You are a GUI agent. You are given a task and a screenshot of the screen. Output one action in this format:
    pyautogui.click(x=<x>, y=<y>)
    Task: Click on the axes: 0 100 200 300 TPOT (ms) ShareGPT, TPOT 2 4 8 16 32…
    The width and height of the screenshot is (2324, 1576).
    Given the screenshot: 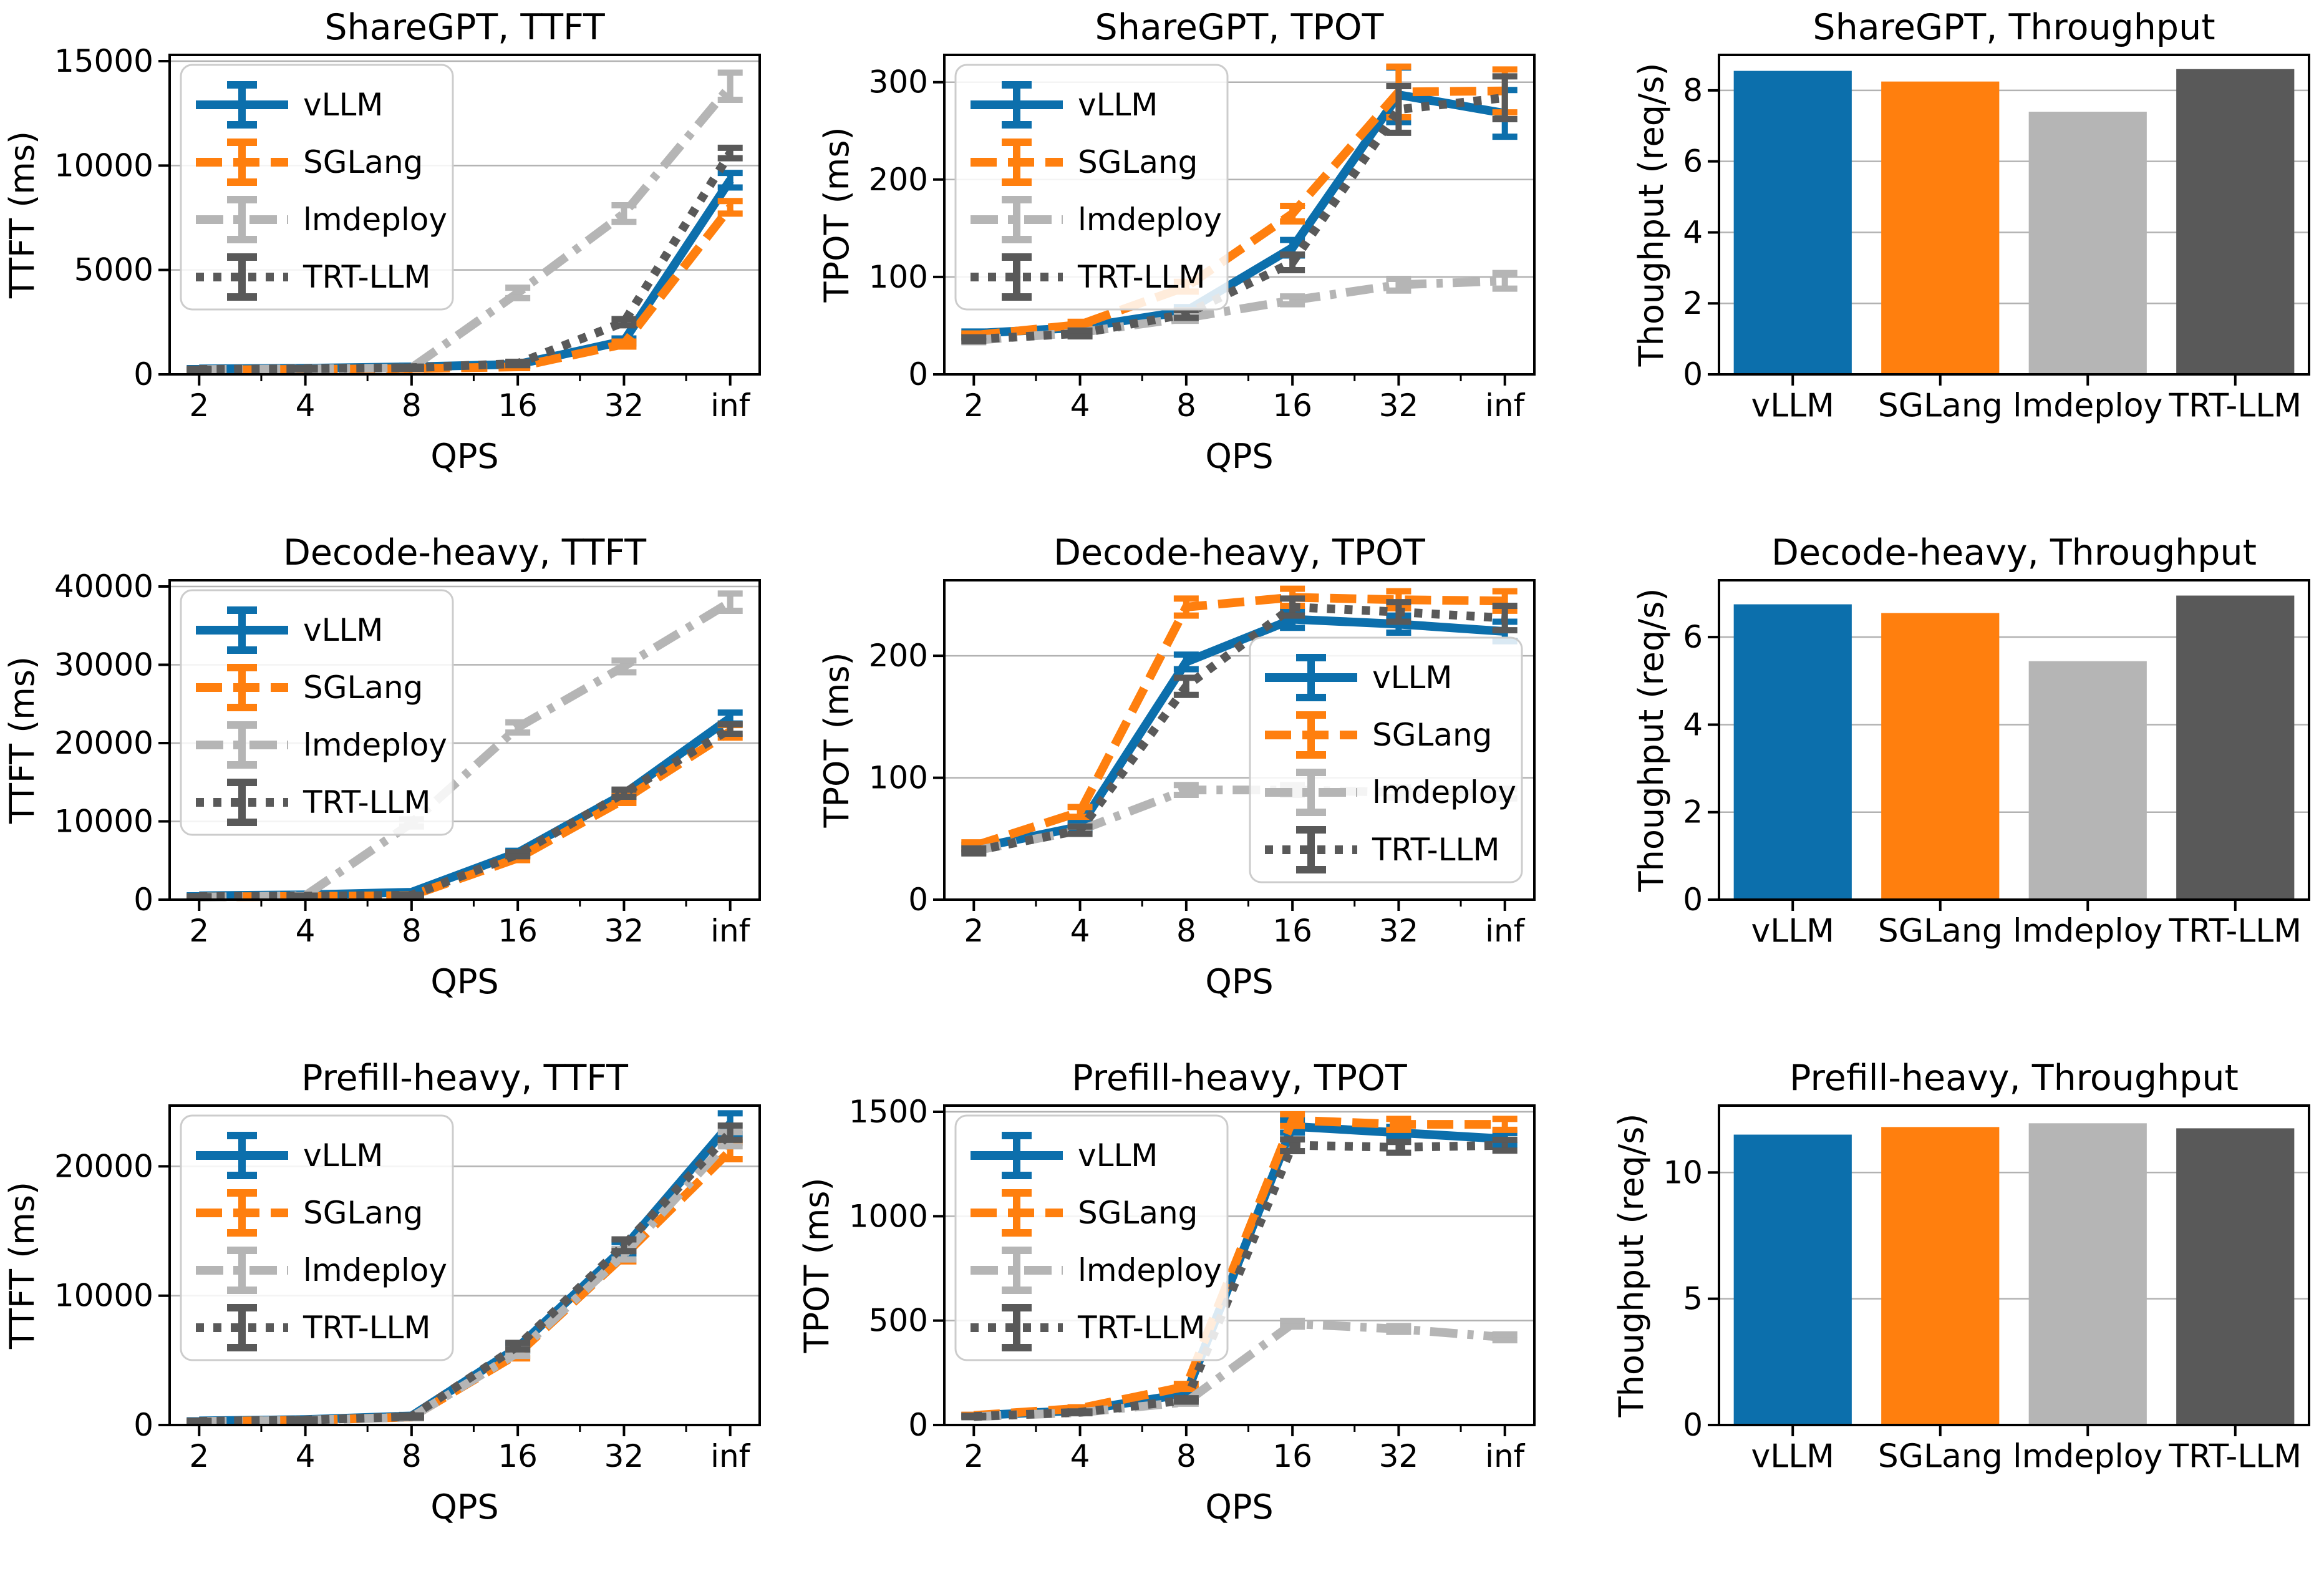 What is the action you would take?
    pyautogui.click(x=1176, y=241)
    